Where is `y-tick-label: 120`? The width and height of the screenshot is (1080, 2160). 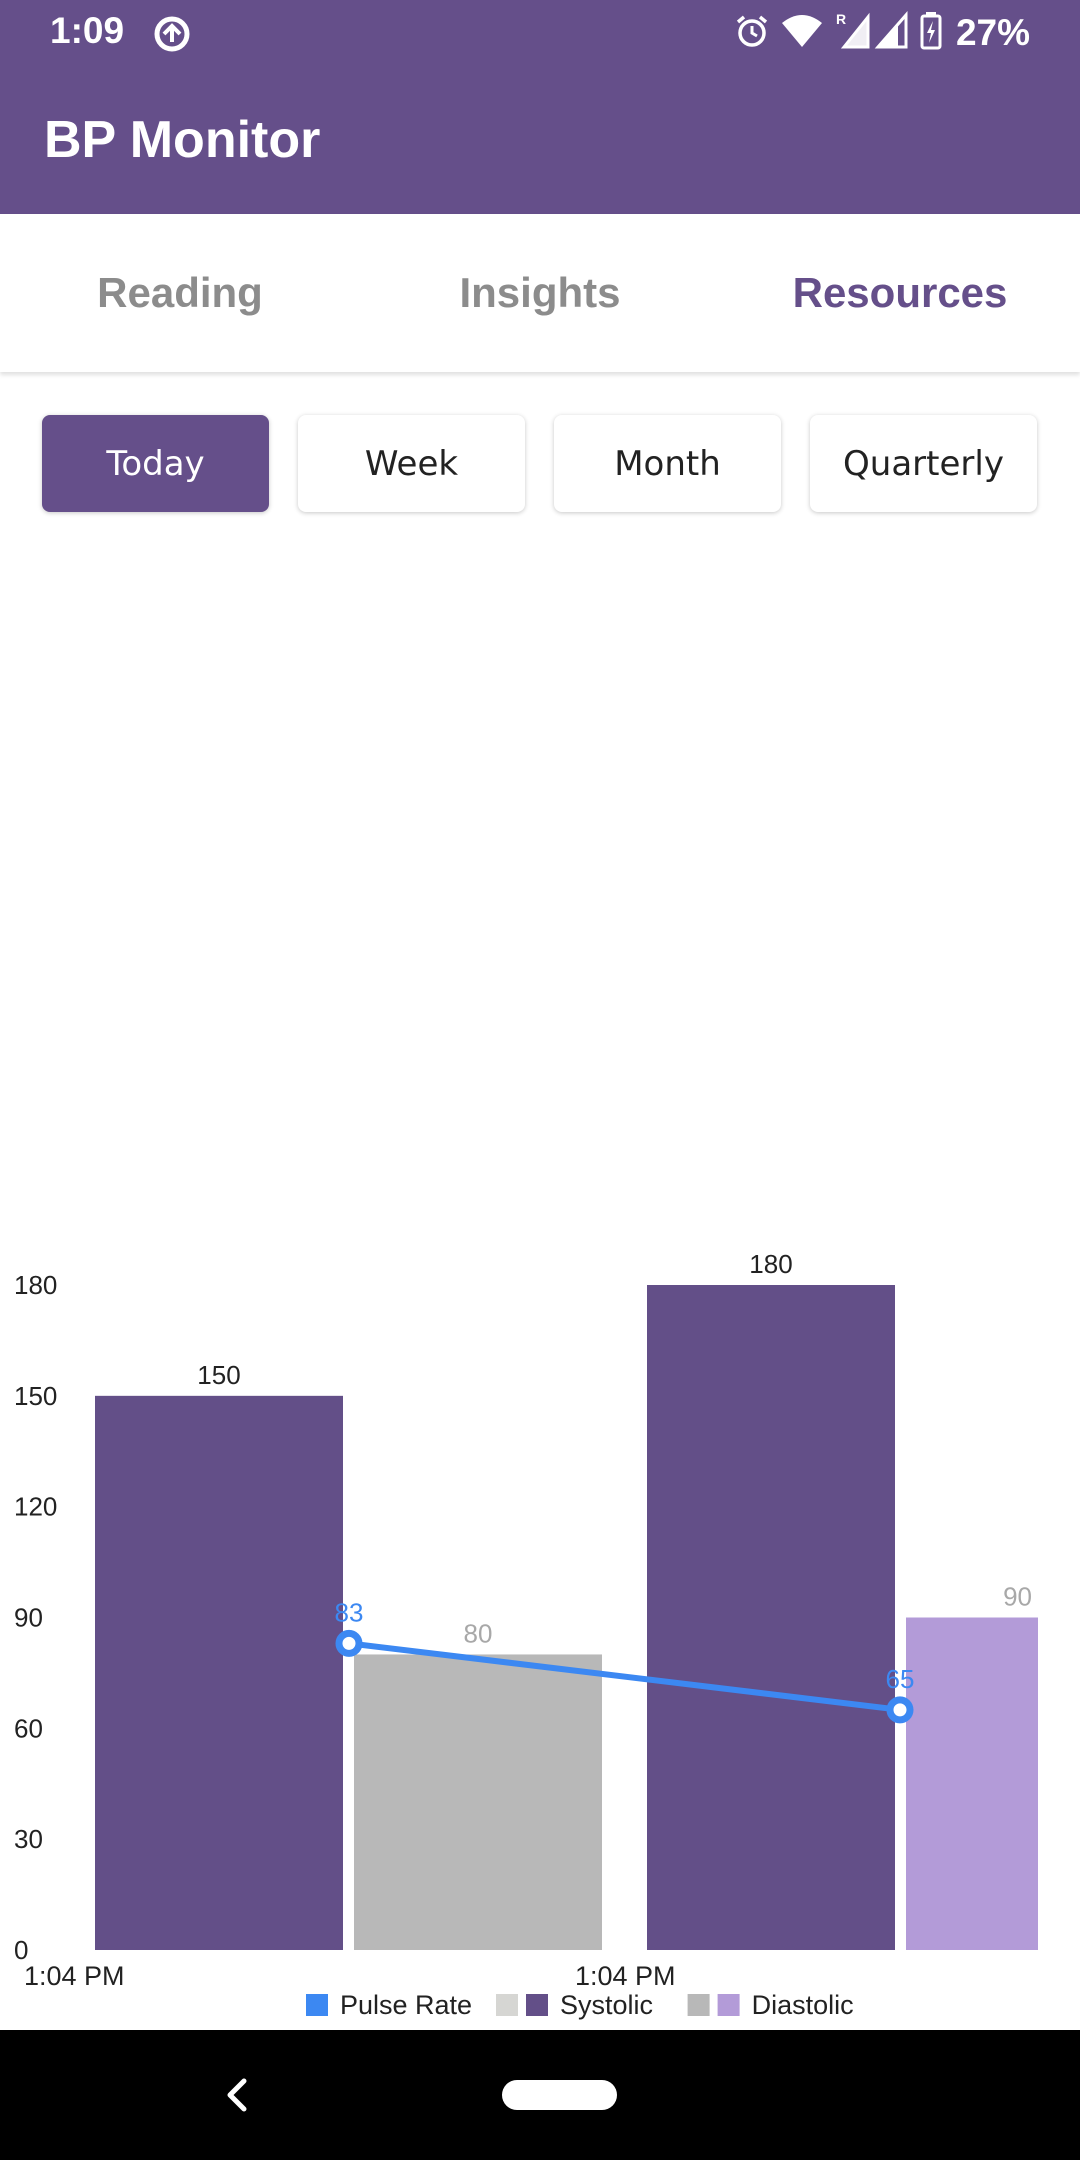
y-tick-label: 120 is located at coordinates (35, 1507).